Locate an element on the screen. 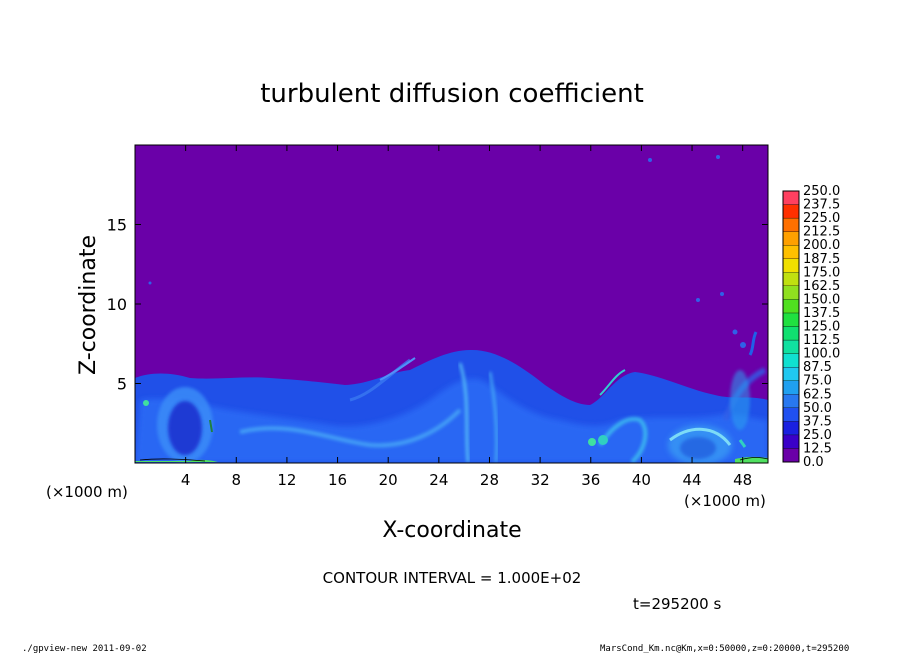  colorbar-label: 150.0 is located at coordinates (821, 299).